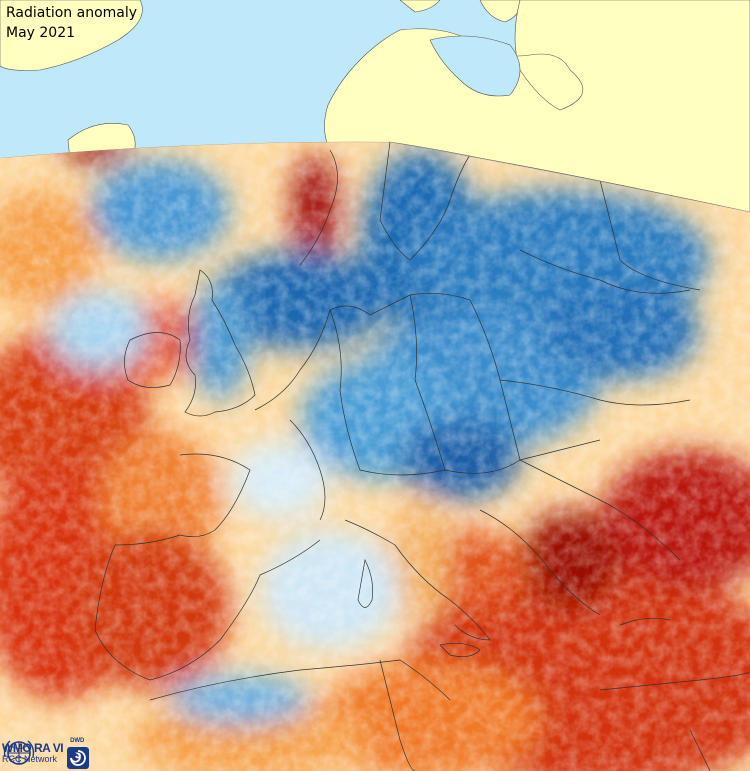 This screenshot has width=750, height=771. What do you see at coordinates (71, 23) in the screenshot?
I see `map-title-block: Radiation anomaly May 2021` at bounding box center [71, 23].